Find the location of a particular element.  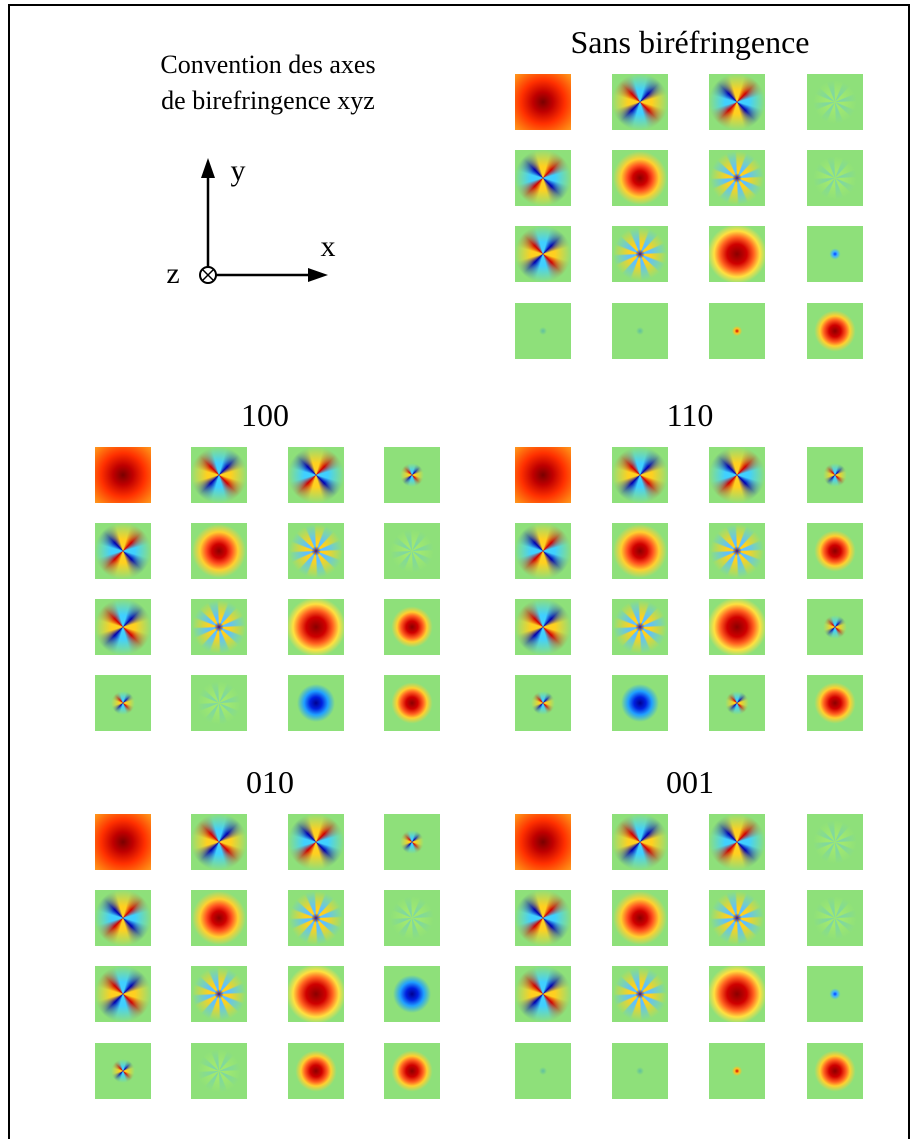

axis-label: z is located at coordinates (172, 273).